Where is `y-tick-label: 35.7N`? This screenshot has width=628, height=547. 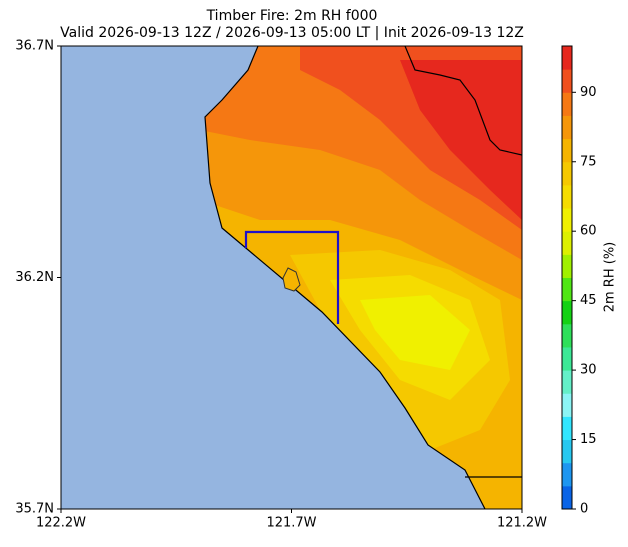
y-tick-label: 35.7N is located at coordinates (34, 509).